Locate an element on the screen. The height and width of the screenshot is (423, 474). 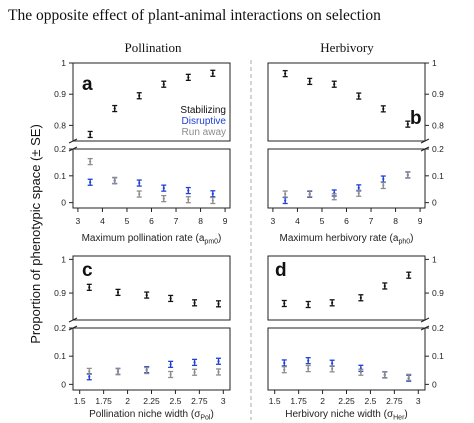
upper-ytick-label: 0.9 is located at coordinates (60, 293).